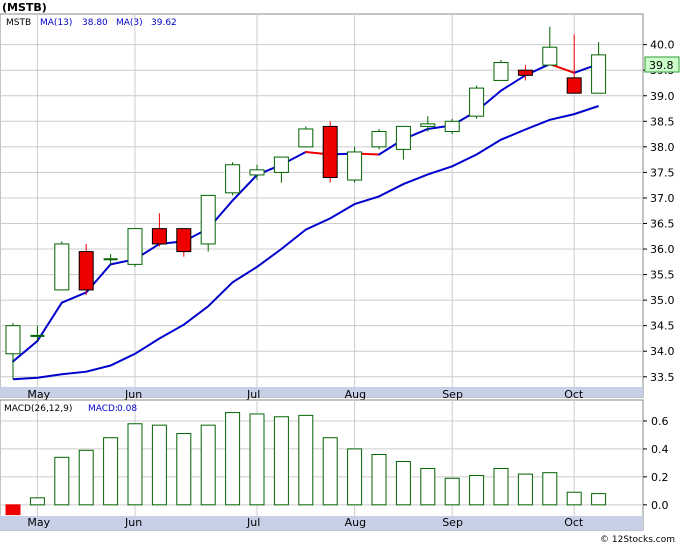 This screenshot has height=546, width=680. Describe the element at coordinates (24, 7) in the screenshot. I see `chart-title: (MSTB)` at that location.